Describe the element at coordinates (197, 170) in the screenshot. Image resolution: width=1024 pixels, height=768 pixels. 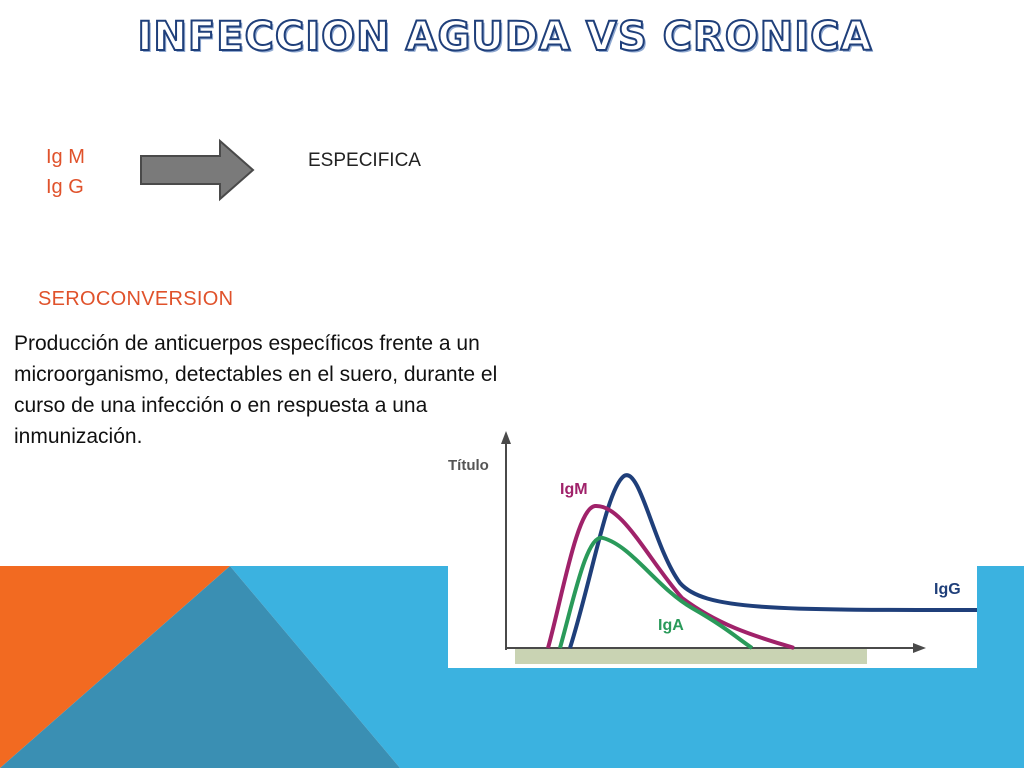
I see `right-arrow-icon` at that location.